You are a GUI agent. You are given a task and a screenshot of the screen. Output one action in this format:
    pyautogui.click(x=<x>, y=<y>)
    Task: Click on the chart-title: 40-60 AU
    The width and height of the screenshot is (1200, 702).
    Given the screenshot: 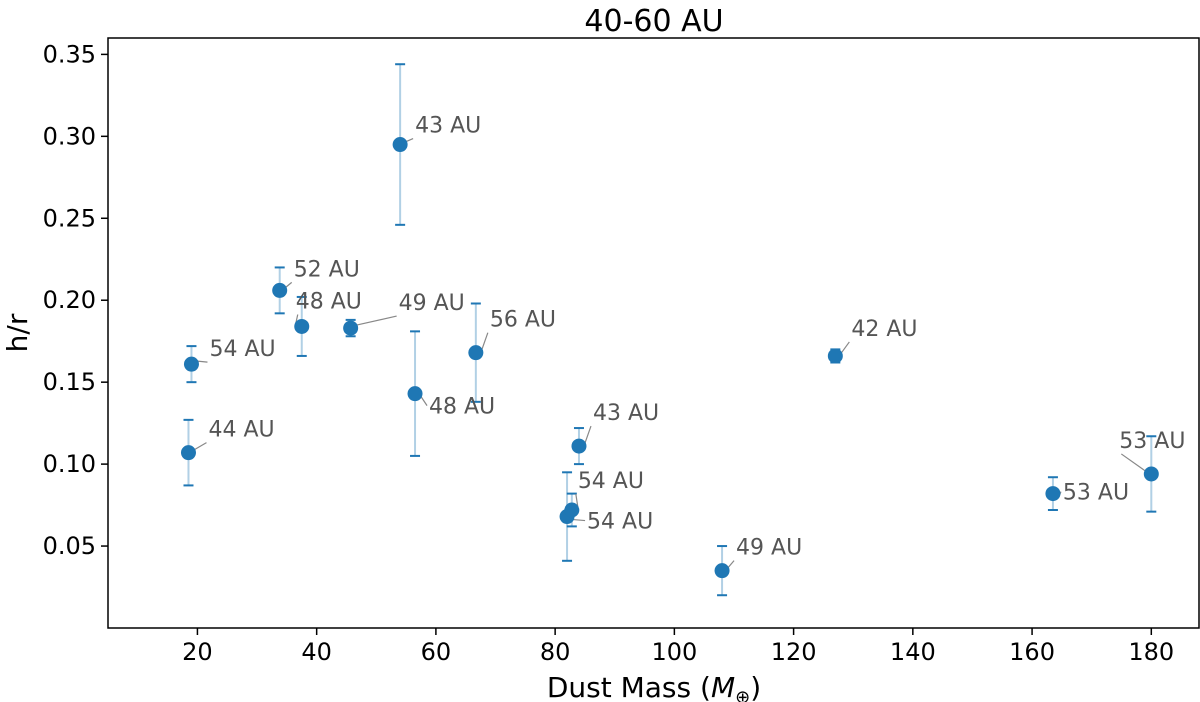 What is the action you would take?
    pyautogui.click(x=653, y=21)
    